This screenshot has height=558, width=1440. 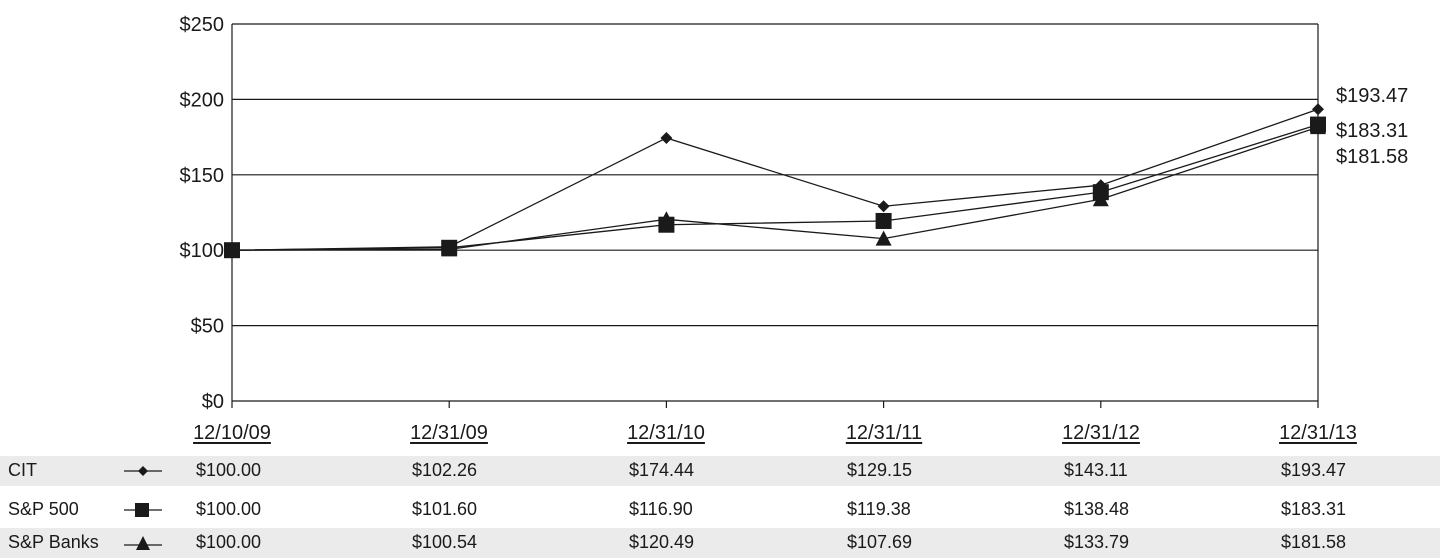 What do you see at coordinates (1314, 509) in the screenshot?
I see `table-cell: $183.31` at bounding box center [1314, 509].